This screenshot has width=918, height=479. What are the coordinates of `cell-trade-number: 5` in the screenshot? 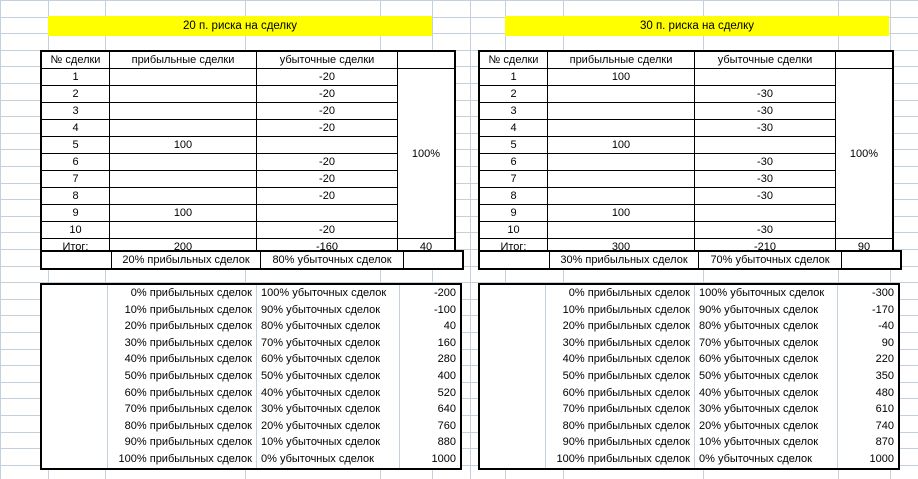 It's located at (513, 145).